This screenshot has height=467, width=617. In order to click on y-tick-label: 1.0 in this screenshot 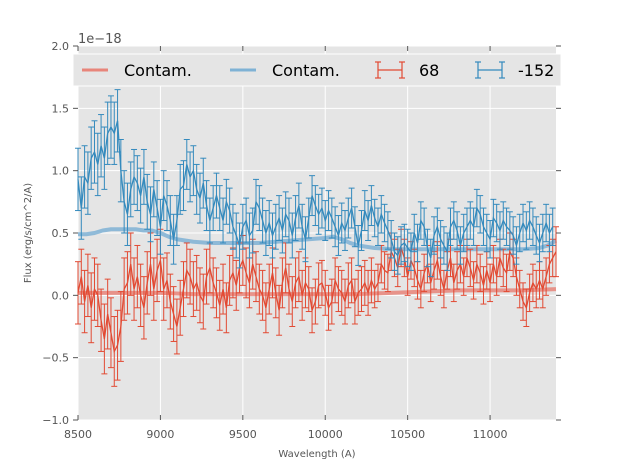, I will do `click(61, 171)`.